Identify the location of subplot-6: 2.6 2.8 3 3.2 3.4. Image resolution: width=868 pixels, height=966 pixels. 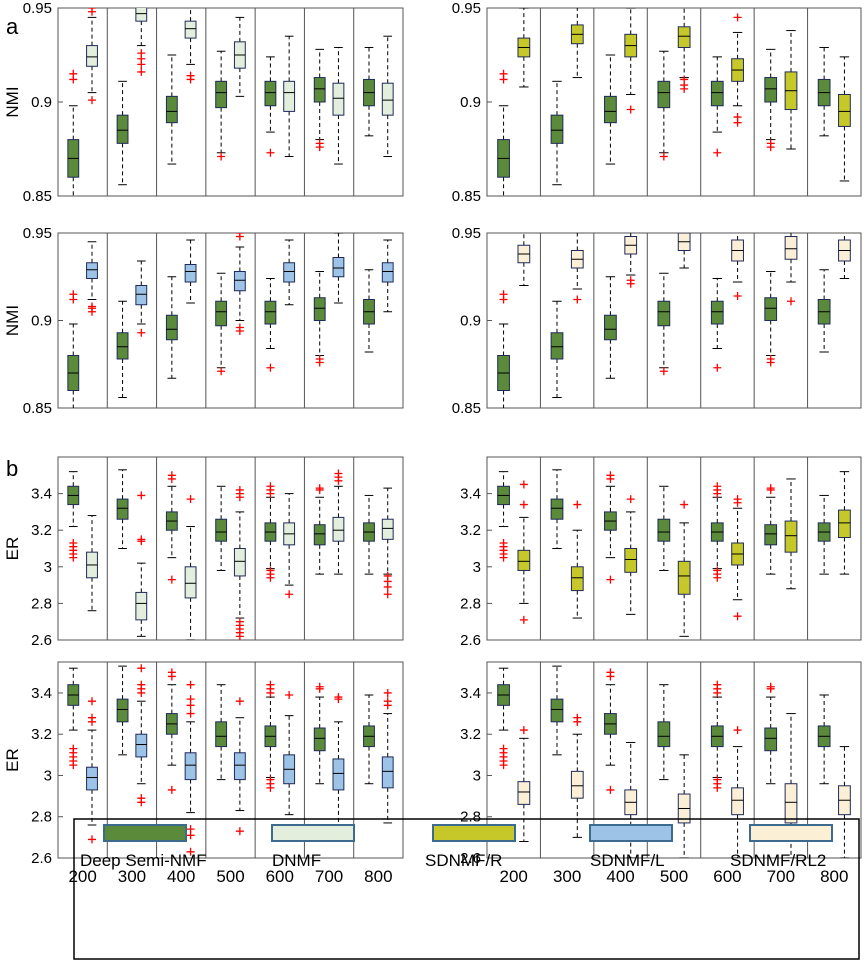
(661, 552).